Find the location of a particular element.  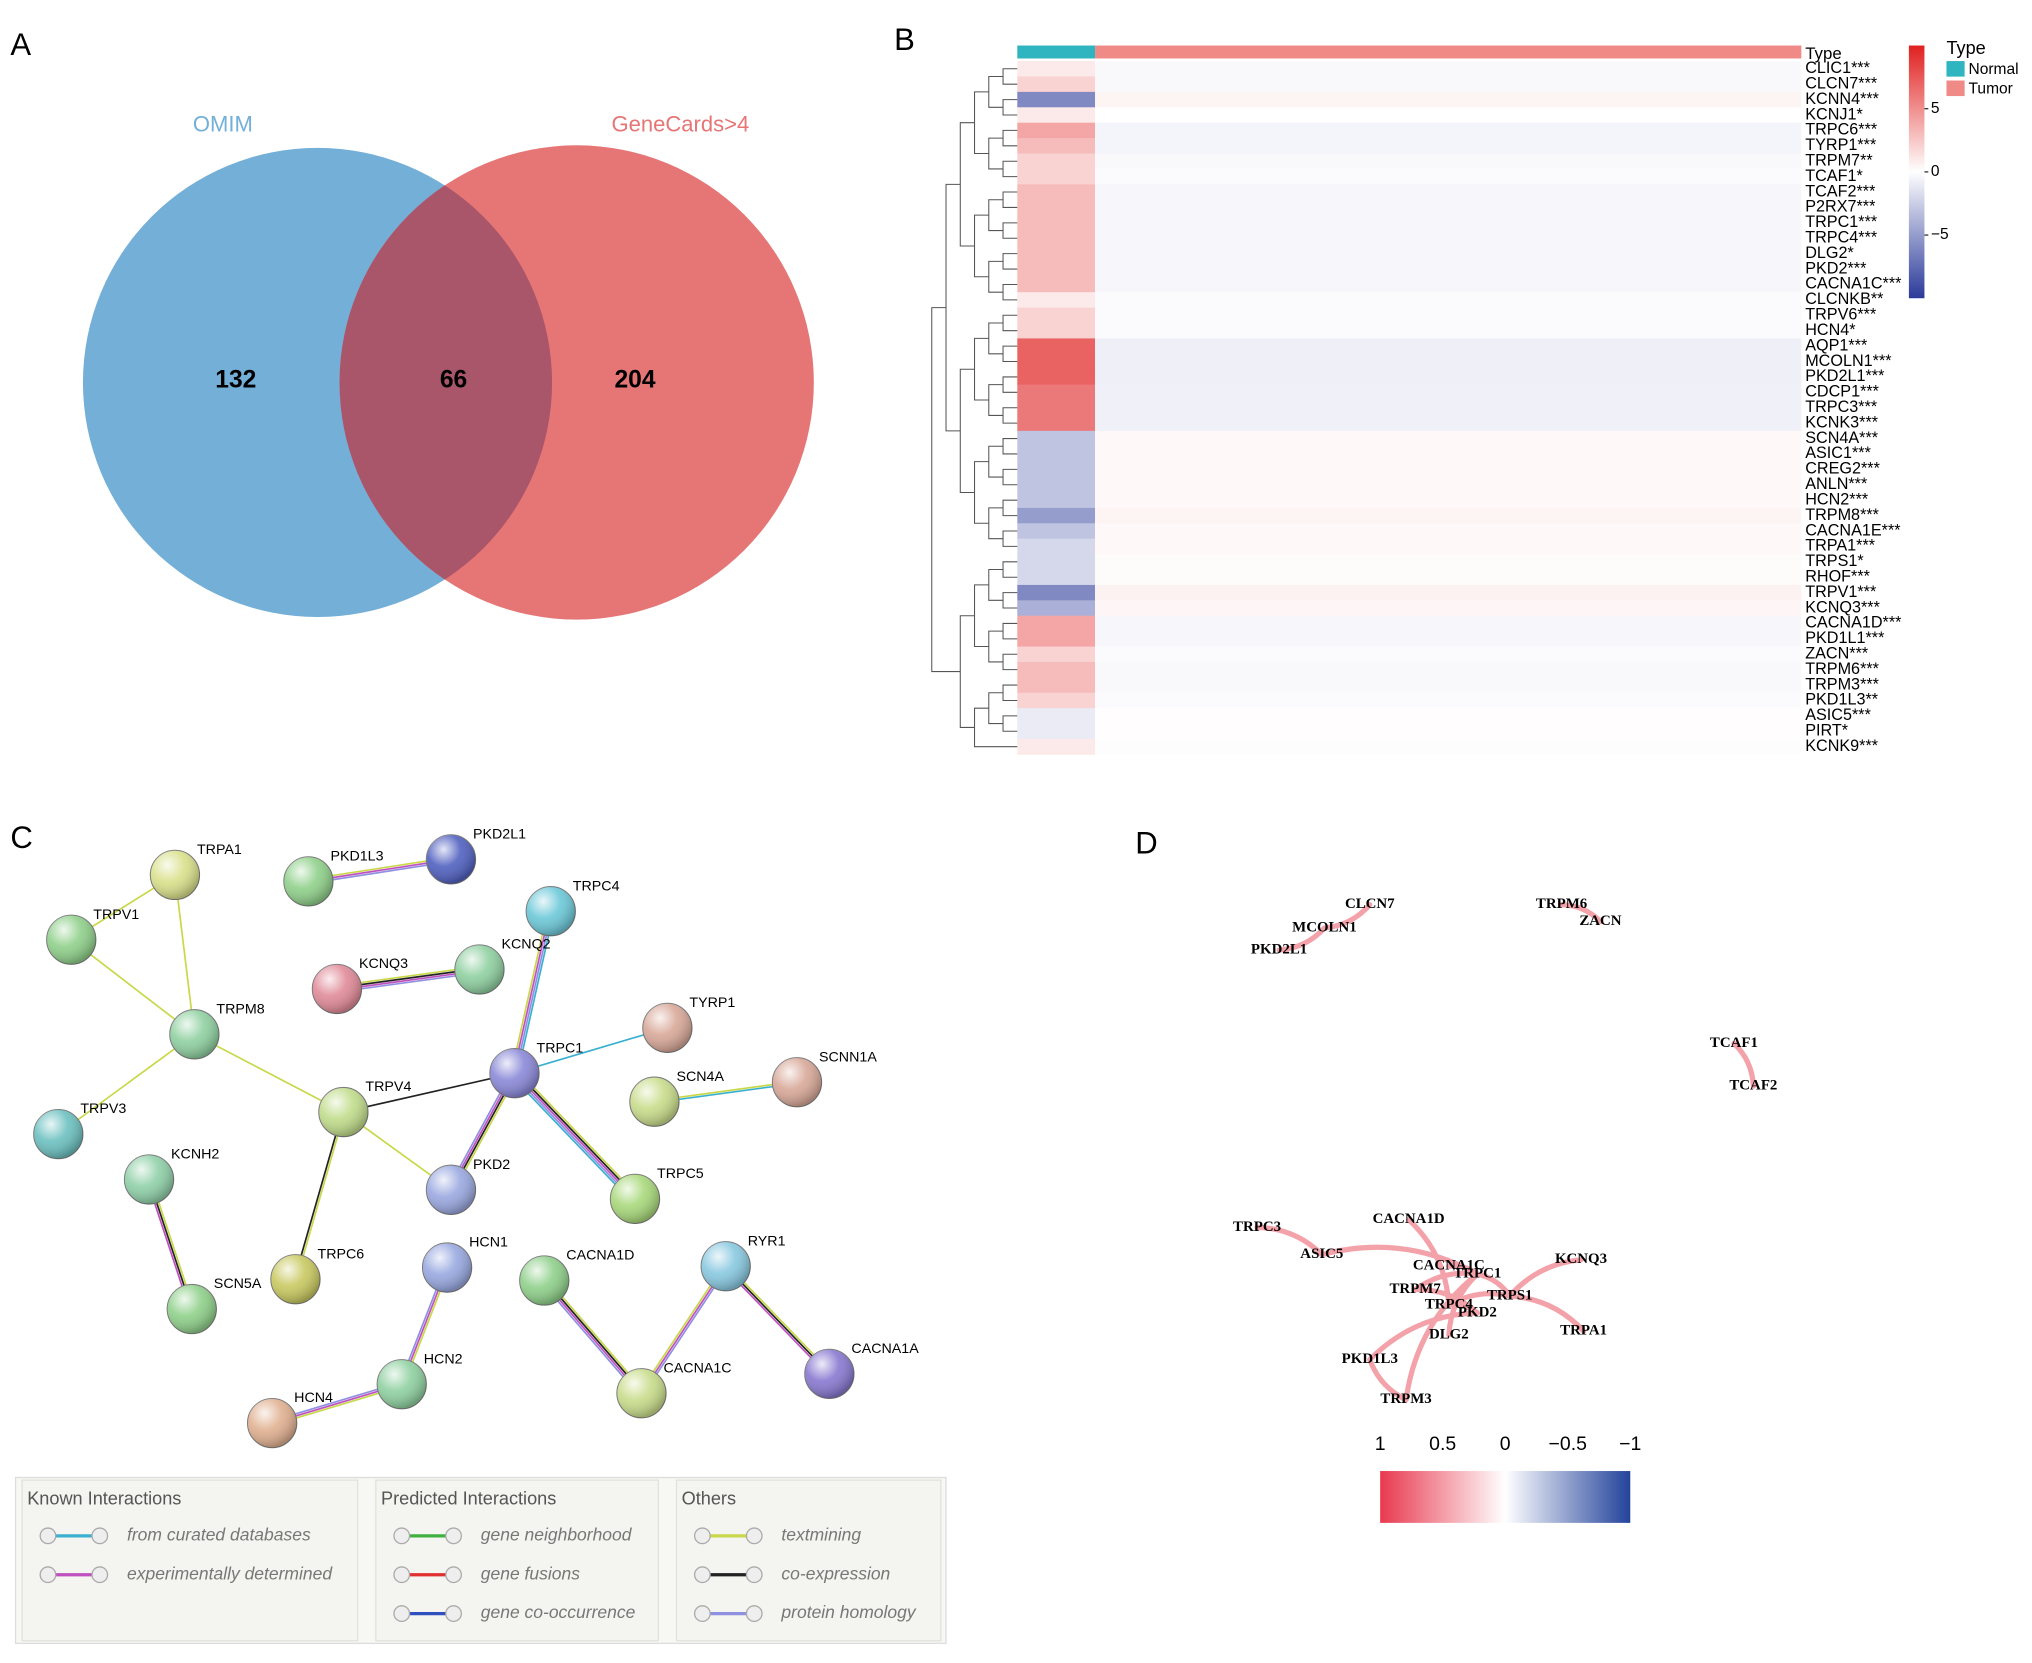

row-label: KCNN4*** is located at coordinates (1842, 99).